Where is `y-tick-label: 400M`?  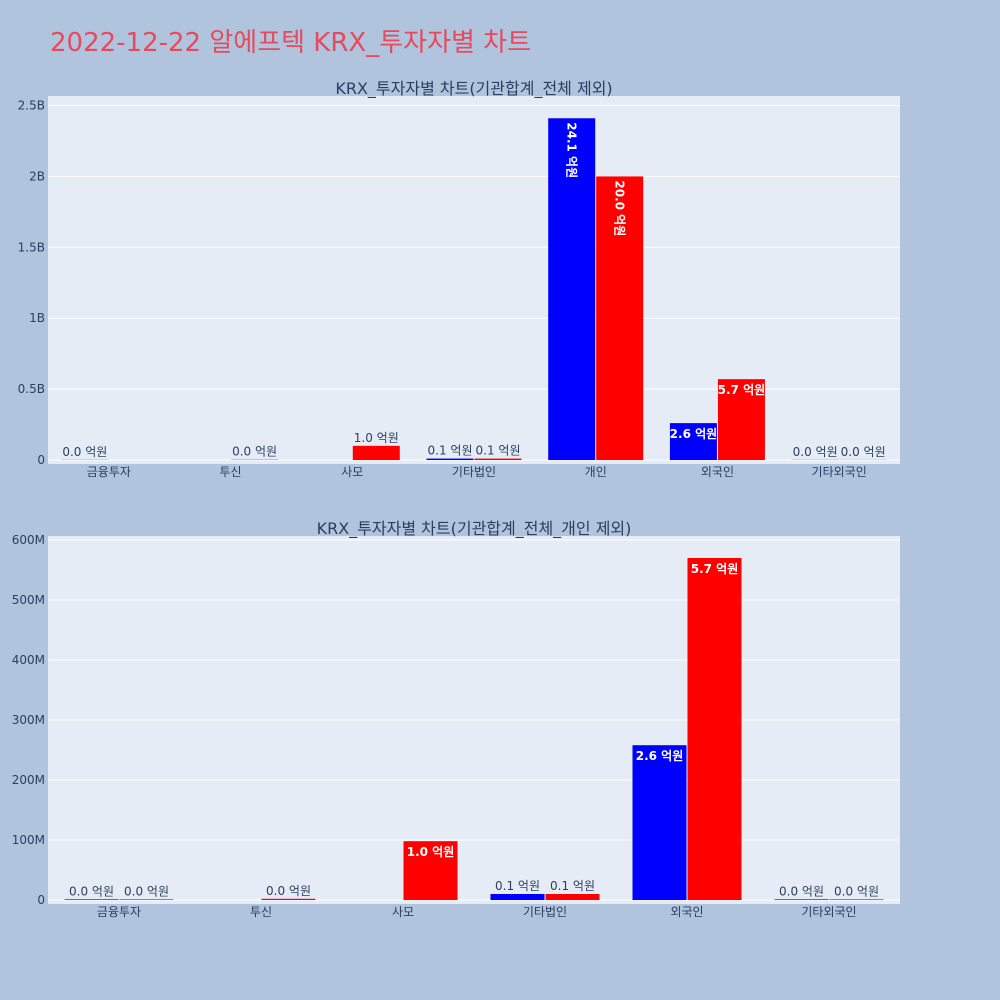 y-tick-label: 400M is located at coordinates (28, 660).